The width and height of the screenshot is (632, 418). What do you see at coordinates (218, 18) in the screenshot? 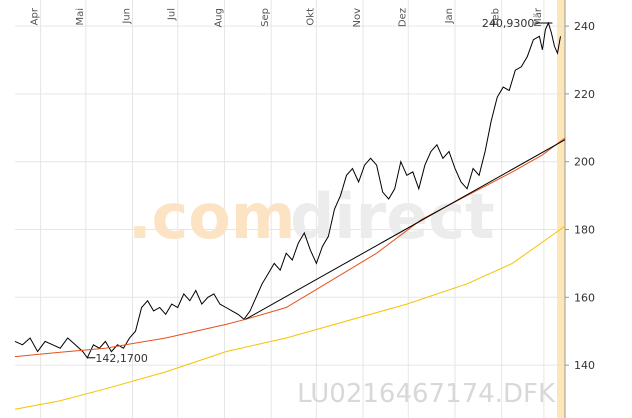
I see `x-tick-label: Aug` at bounding box center [218, 18].